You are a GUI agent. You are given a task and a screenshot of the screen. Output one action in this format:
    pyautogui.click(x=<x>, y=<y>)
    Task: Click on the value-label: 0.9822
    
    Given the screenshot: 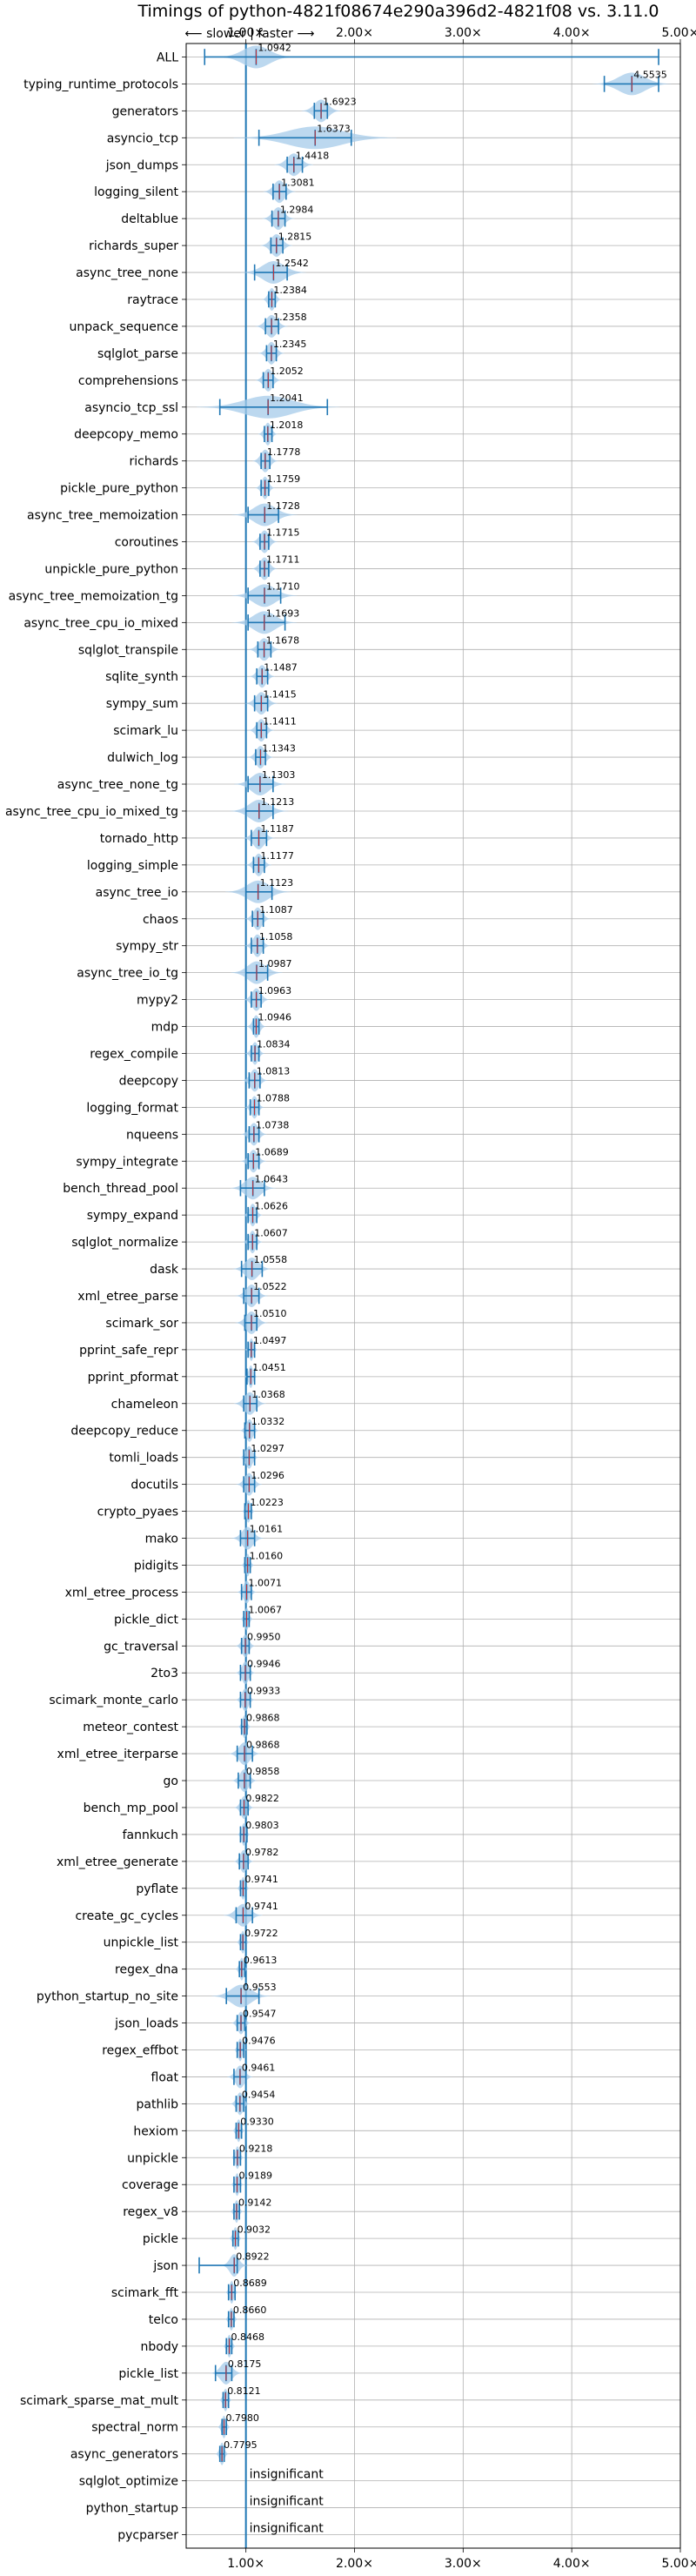 What is the action you would take?
    pyautogui.click(x=262, y=1799)
    